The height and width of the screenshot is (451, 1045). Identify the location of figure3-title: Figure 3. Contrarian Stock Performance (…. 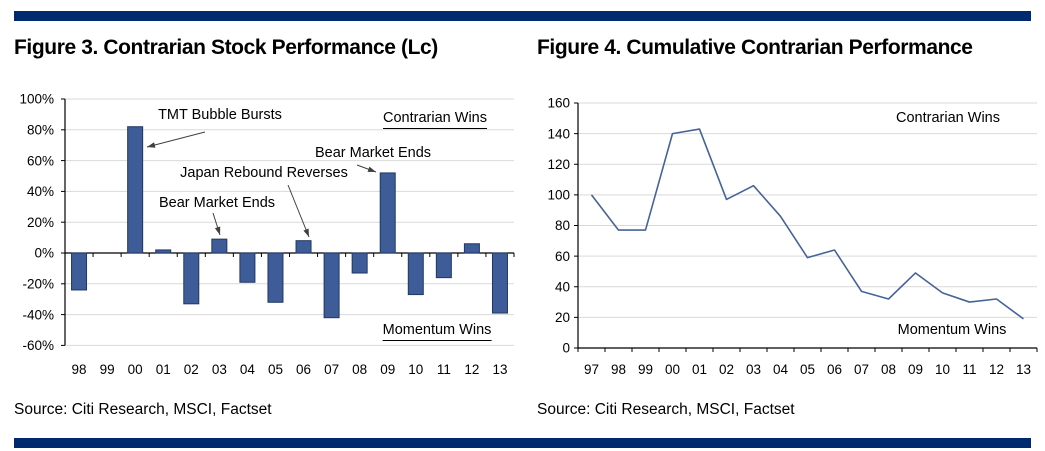
(226, 47).